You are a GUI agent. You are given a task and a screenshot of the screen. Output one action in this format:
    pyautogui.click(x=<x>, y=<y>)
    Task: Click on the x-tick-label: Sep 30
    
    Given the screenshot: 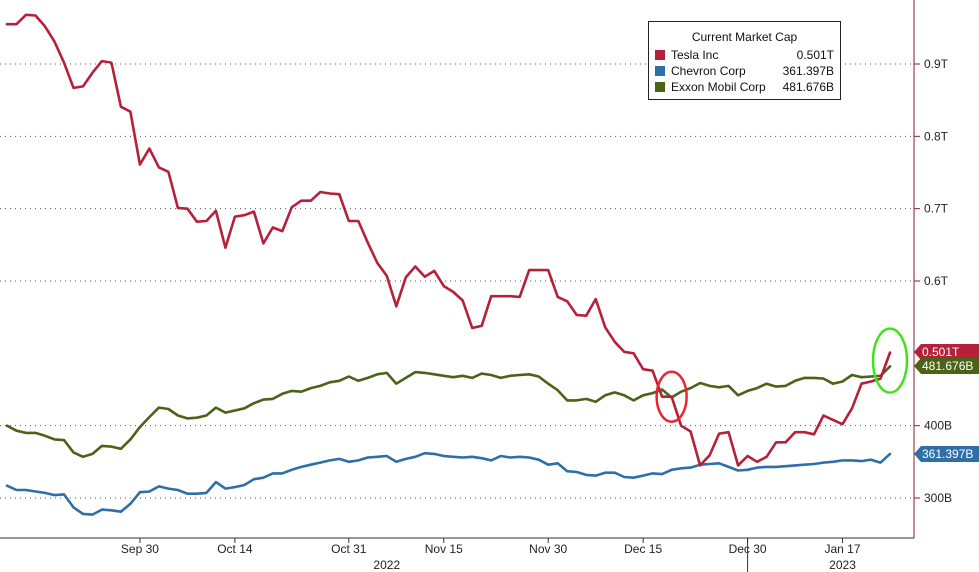 What is the action you would take?
    pyautogui.click(x=140, y=549)
    